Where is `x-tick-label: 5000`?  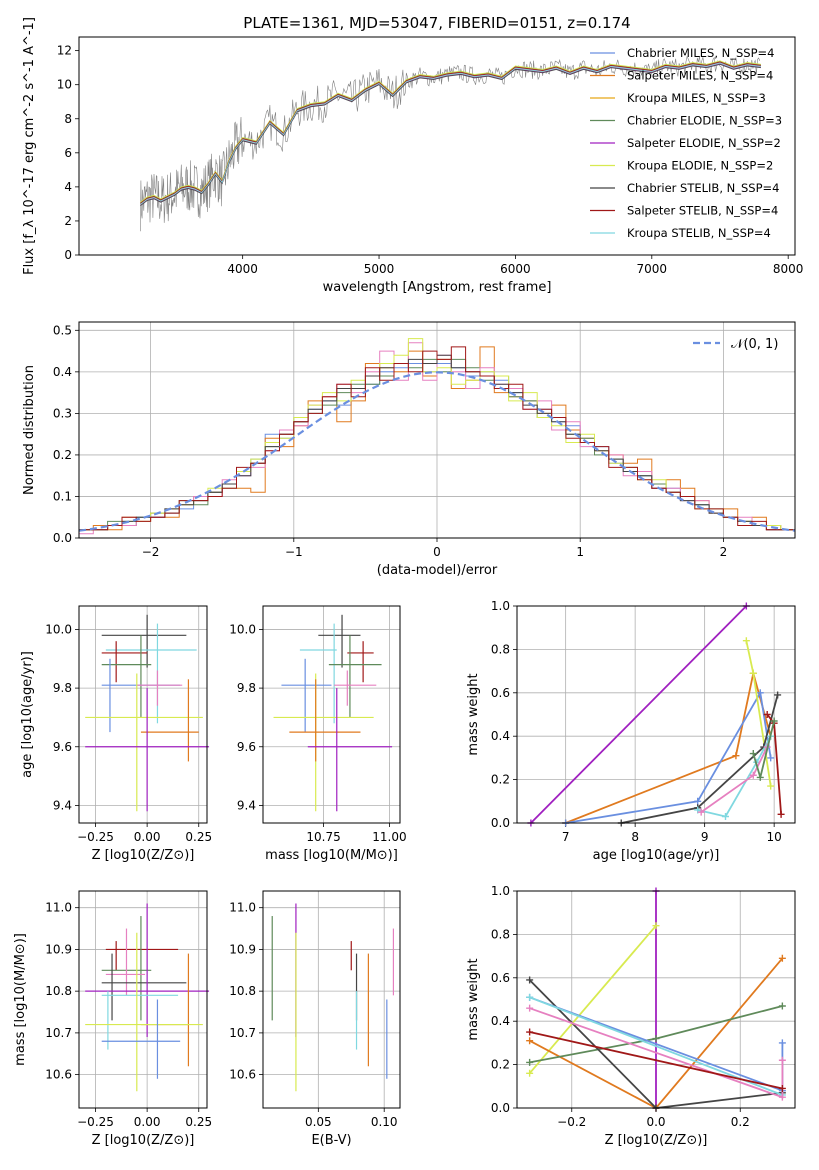
x-tick-label: 5000 is located at coordinates (379, 269).